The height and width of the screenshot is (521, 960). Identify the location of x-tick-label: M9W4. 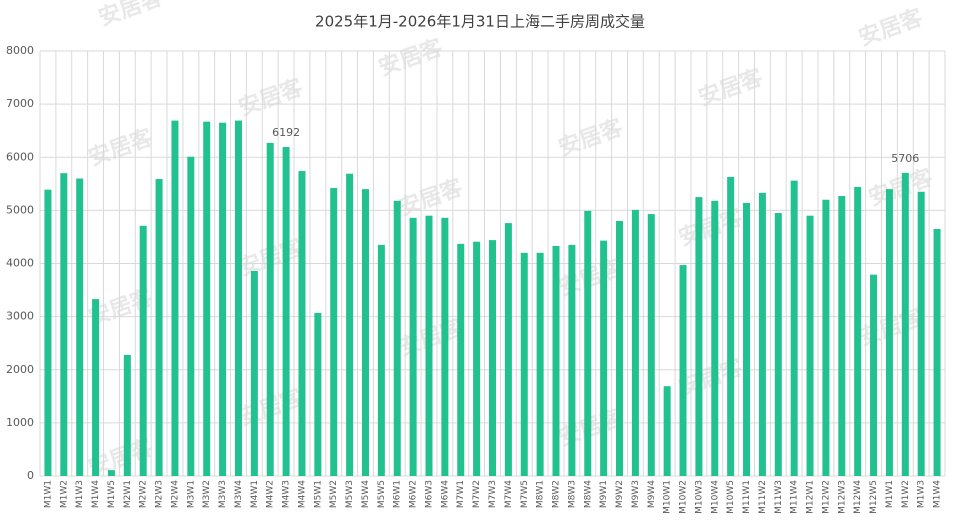
(652, 494).